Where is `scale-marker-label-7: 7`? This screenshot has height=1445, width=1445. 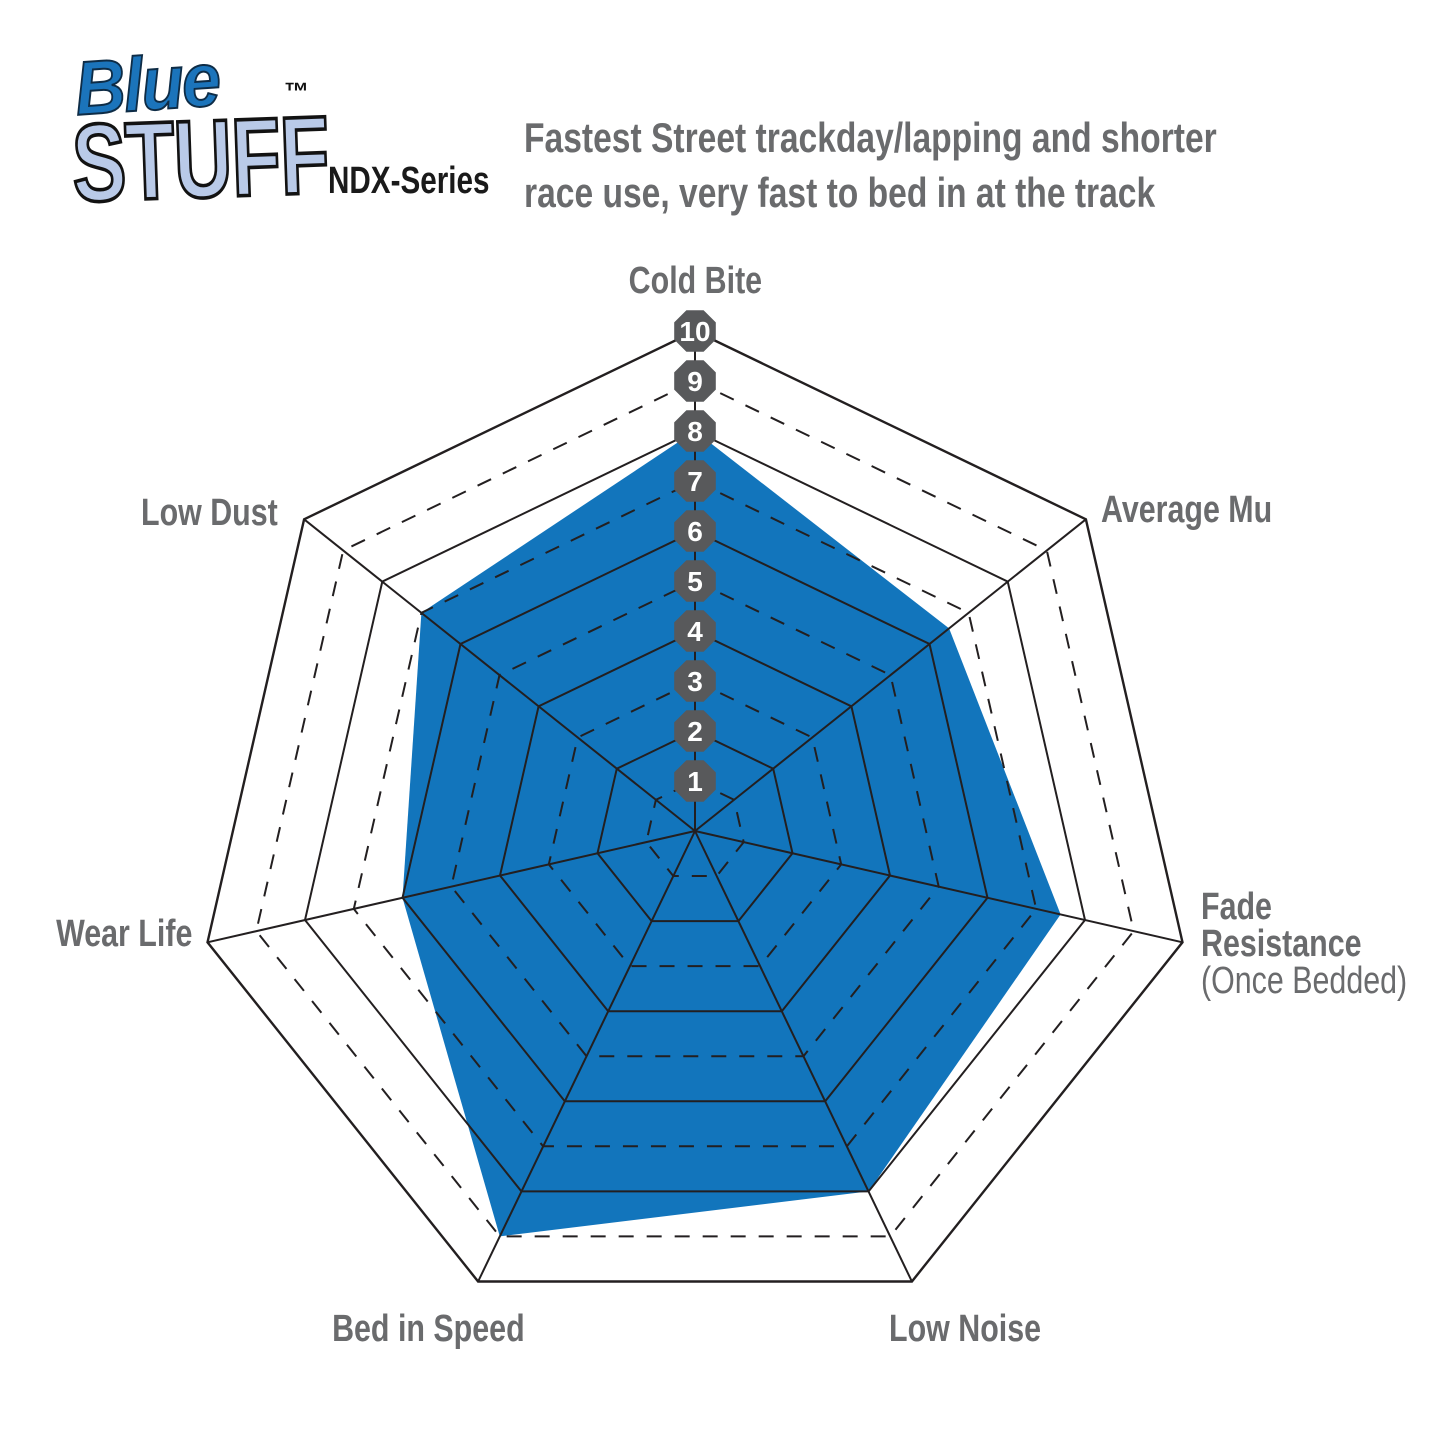
scale-marker-label-7: 7 is located at coordinates (695, 481).